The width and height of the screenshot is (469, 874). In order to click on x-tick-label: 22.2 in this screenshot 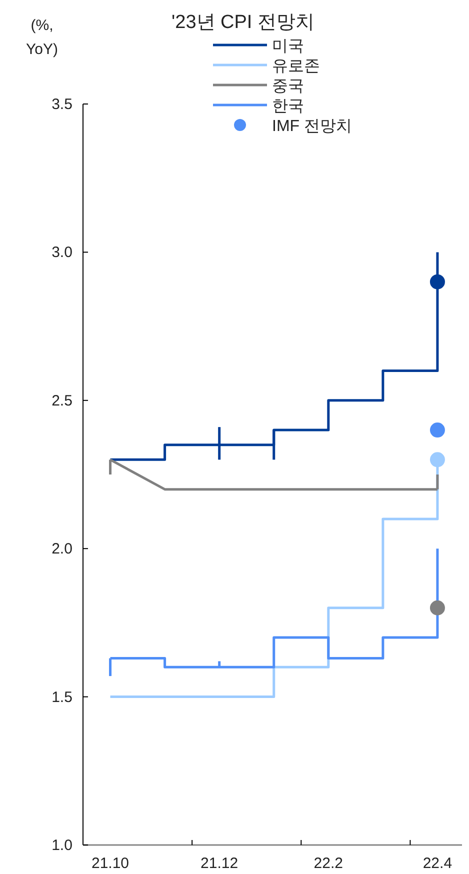, I will do `click(328, 863)`.